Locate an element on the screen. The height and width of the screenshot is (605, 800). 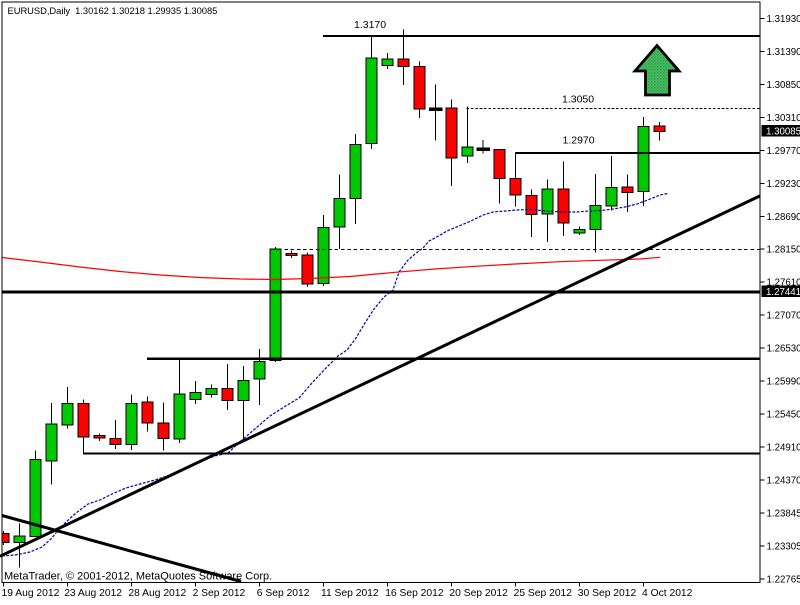
svg-text: 1.24370 is located at coordinates (783, 480).